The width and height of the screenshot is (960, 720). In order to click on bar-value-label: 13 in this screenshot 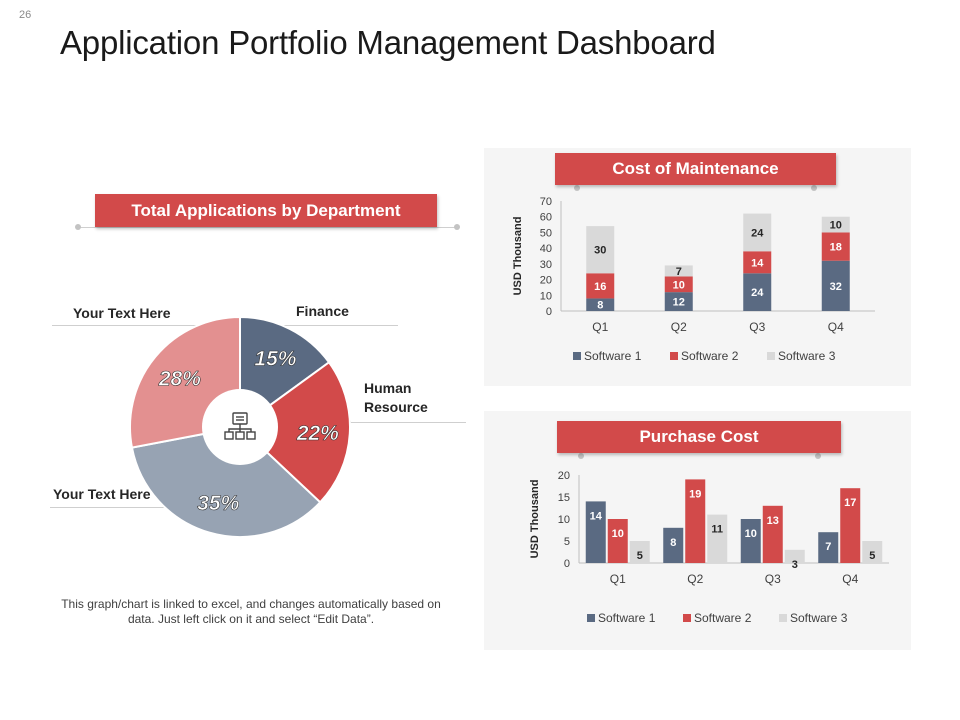, I will do `click(773, 521)`.